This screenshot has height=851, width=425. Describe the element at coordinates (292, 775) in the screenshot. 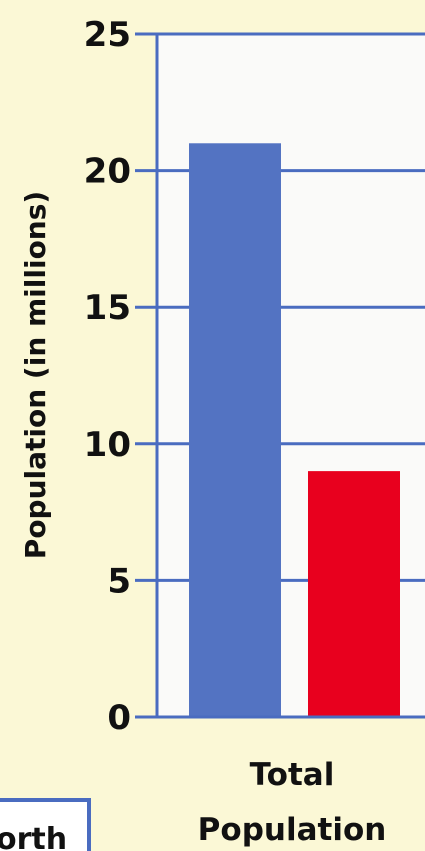

I see `x-category-label-line-1: Total` at that location.